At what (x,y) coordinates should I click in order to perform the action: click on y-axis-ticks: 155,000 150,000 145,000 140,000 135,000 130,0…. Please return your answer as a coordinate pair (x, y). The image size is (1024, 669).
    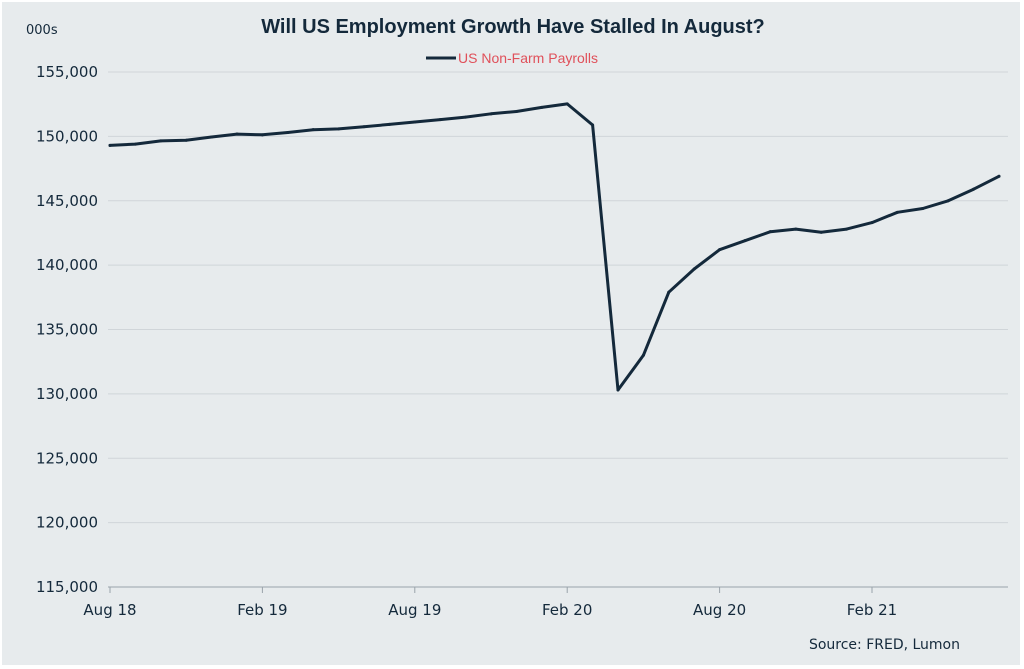
    Looking at the image, I should click on (67, 329).